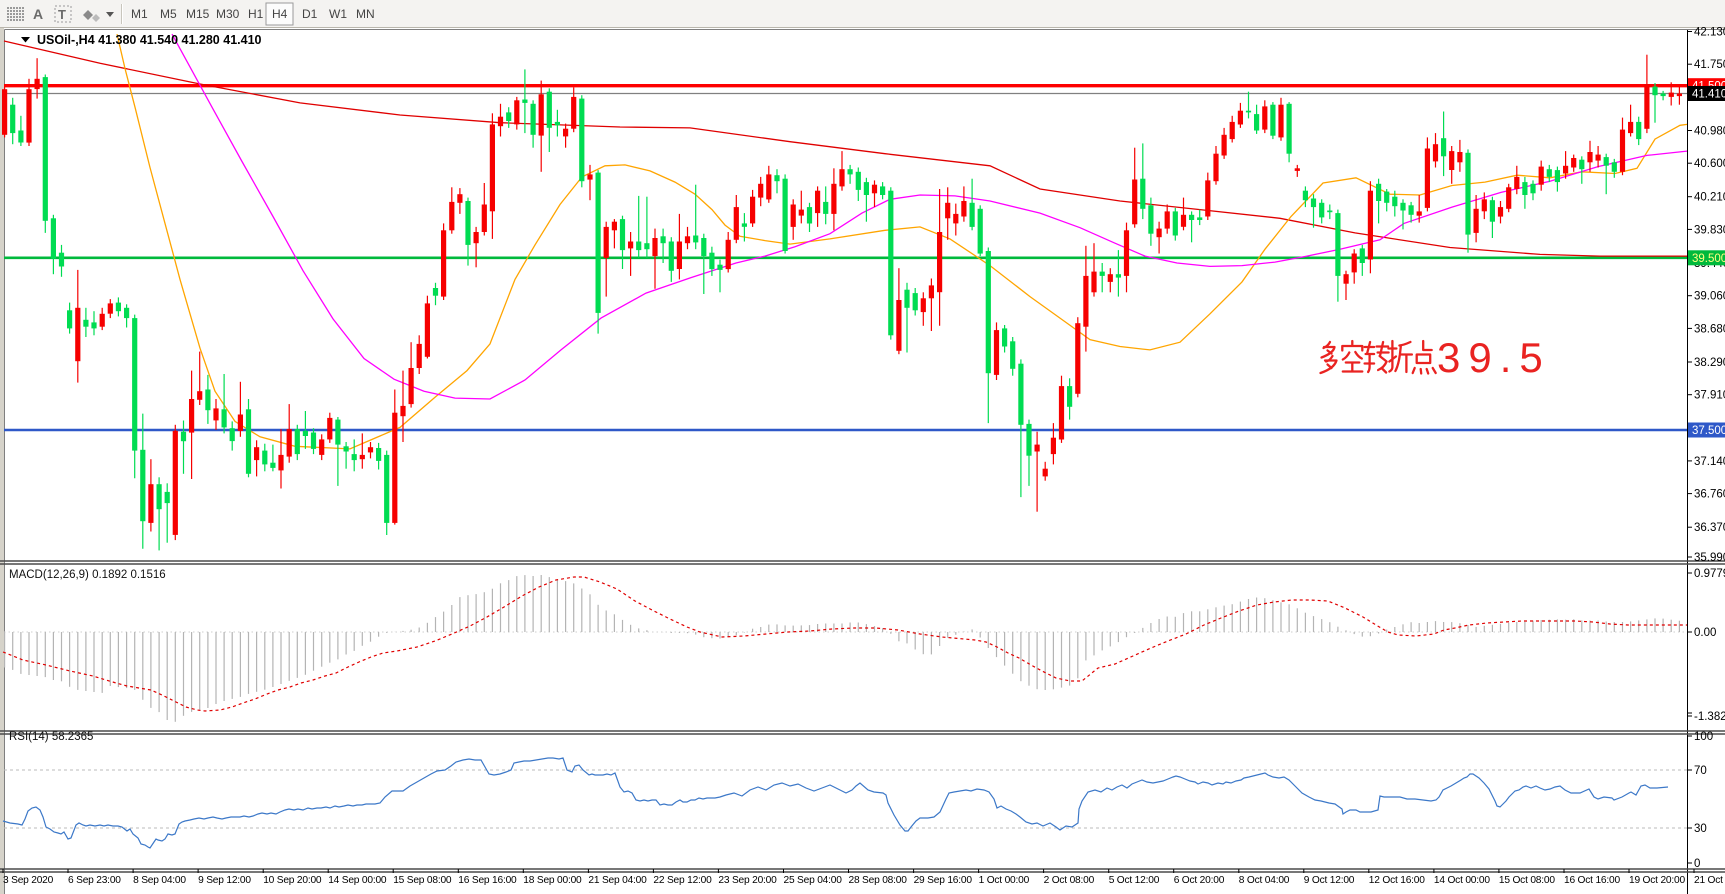 The height and width of the screenshot is (894, 1725). I want to click on svg-text: 16 Oct 16:00, so click(1592, 880).